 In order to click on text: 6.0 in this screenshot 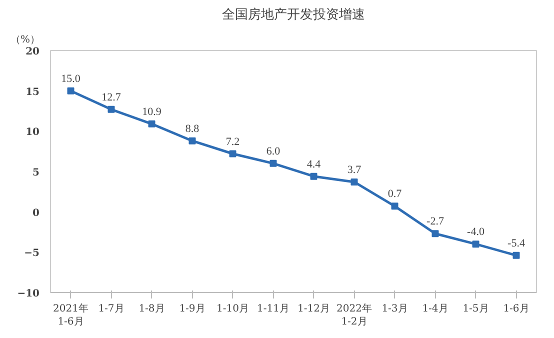, I will do `click(273, 151)`.